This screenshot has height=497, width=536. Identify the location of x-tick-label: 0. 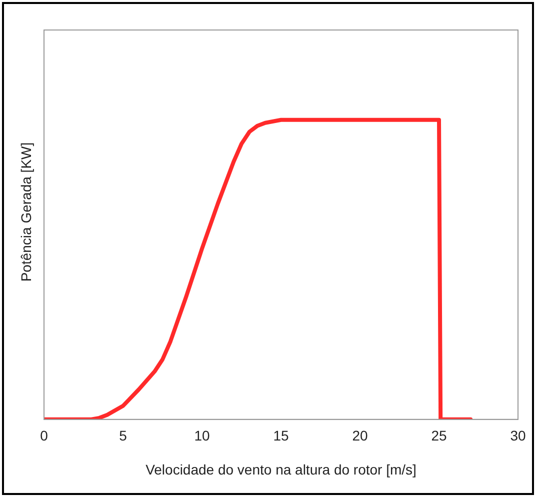
(44, 436).